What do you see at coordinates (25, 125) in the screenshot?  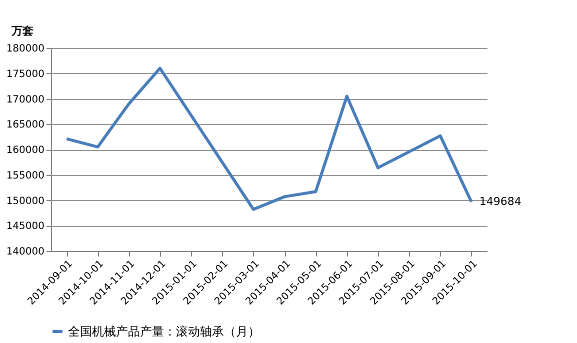 I see `y-tick-label: 165000` at bounding box center [25, 125].